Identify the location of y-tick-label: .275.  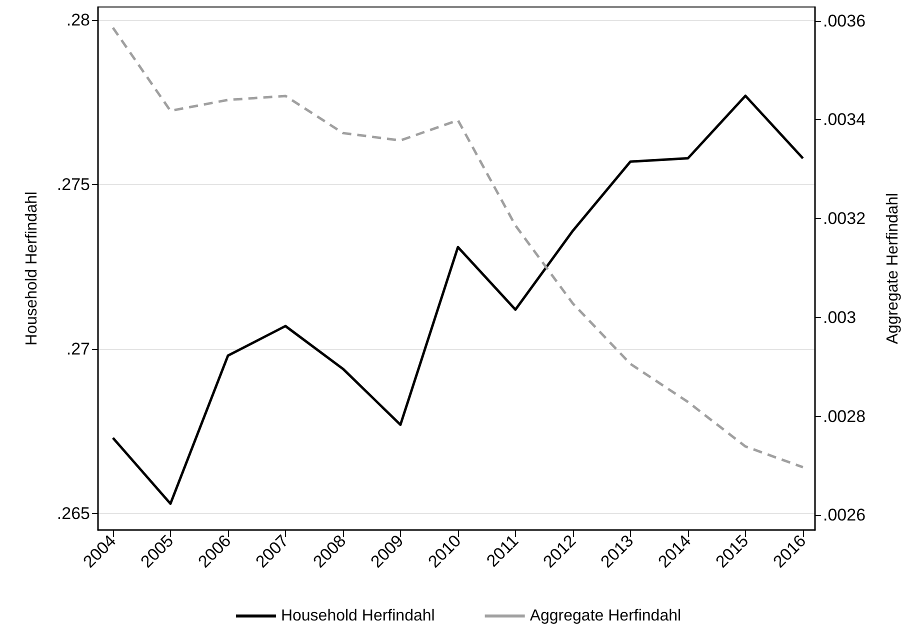
(73, 184).